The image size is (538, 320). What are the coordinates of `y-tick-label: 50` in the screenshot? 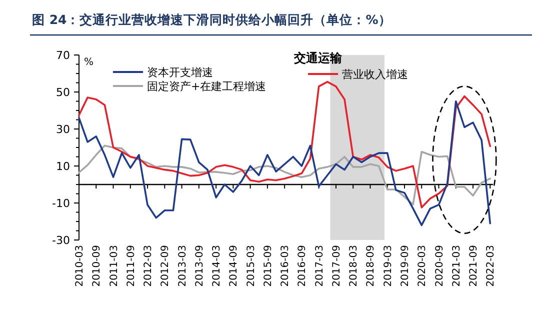 It's located at (63, 92).